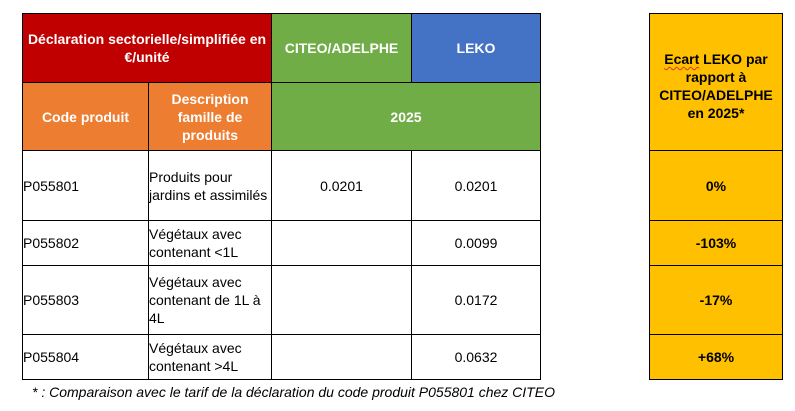  What do you see at coordinates (716, 185) in the screenshot?
I see `ecart-value: 0%` at bounding box center [716, 185].